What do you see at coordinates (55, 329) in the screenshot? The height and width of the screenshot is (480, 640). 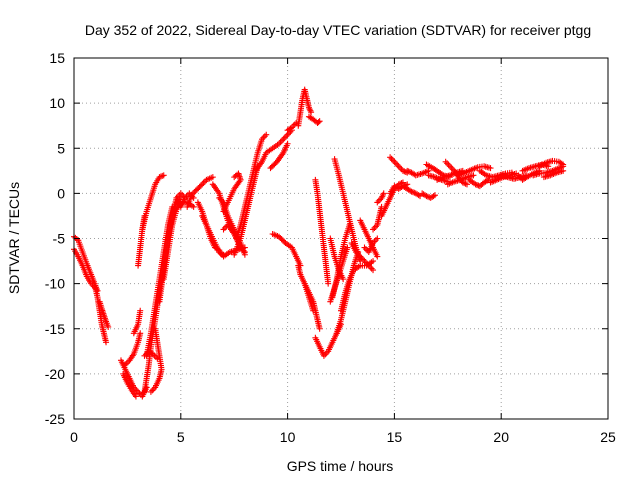 I see `y-tick-label: -15` at bounding box center [55, 329].